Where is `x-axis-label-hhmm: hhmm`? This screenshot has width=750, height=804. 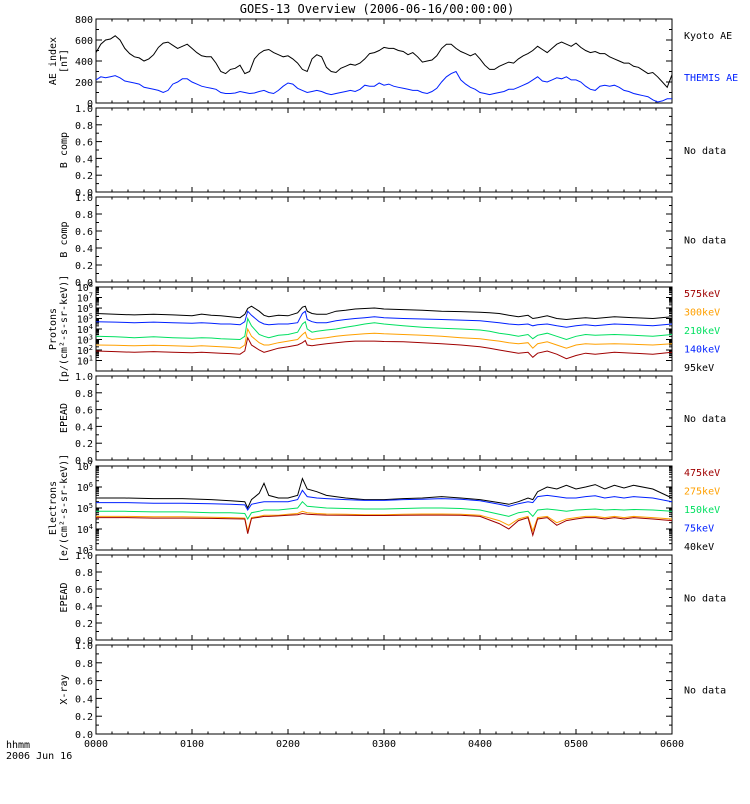
x-axis-label-hhmm: hhmm is located at coordinates (18, 745).